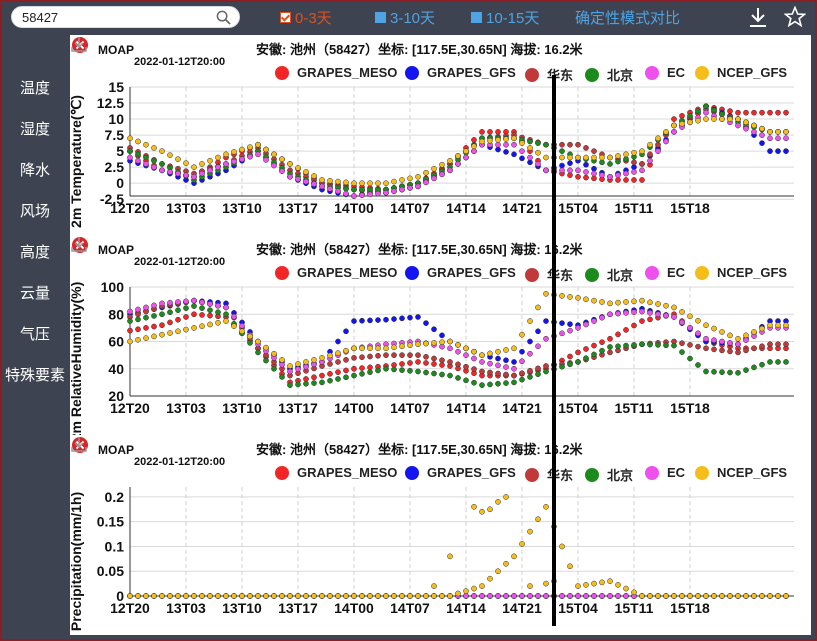 The width and height of the screenshot is (817, 641). What do you see at coordinates (532, 474) in the screenshot?
I see `legend-dot-icon` at bounding box center [532, 474].